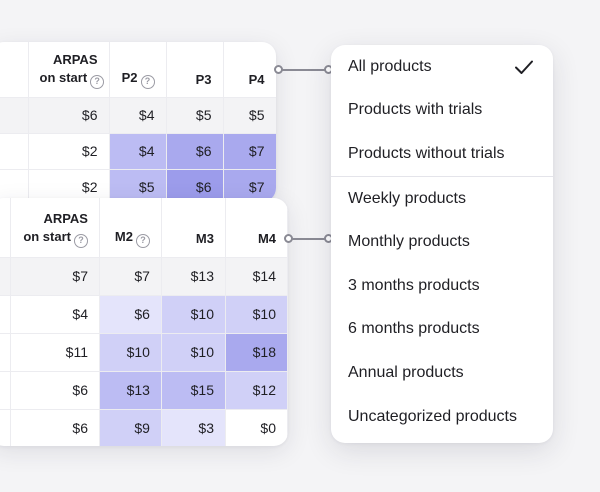  What do you see at coordinates (442, 67) in the screenshot?
I see `menu-item-all-products: All products` at bounding box center [442, 67].